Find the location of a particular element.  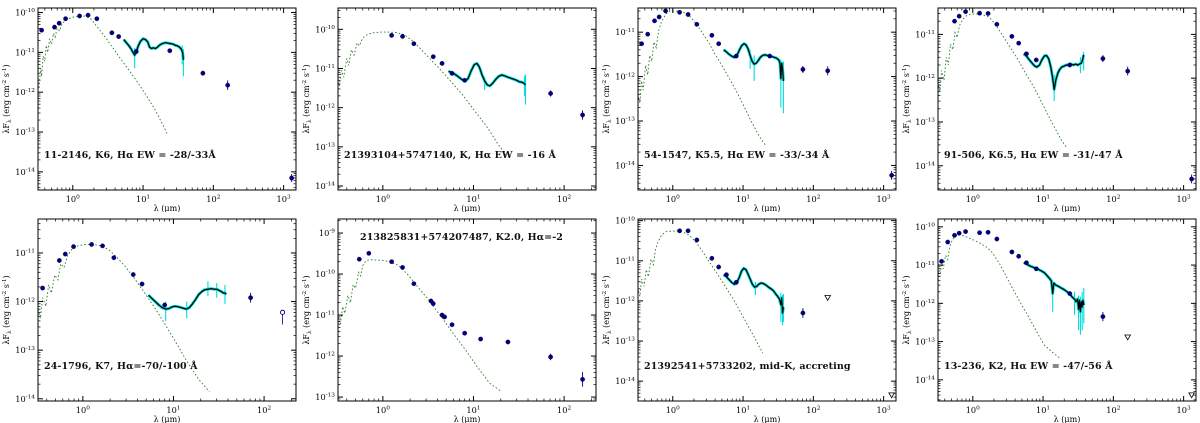

x-tick-label: 103 is located at coordinates (884, 199).